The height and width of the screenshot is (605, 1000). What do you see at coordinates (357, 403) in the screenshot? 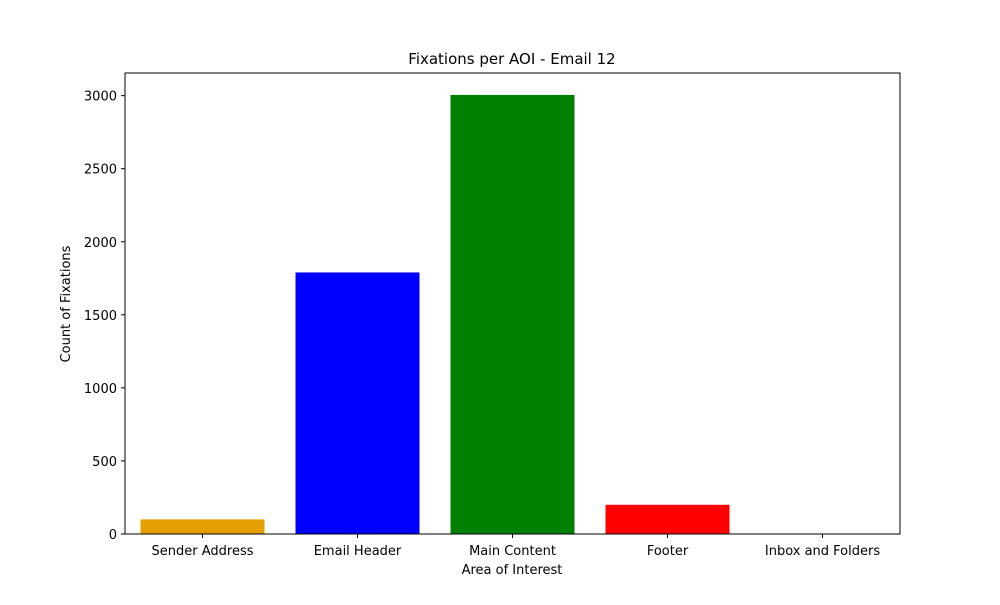
I see `bar-email-header` at bounding box center [357, 403].